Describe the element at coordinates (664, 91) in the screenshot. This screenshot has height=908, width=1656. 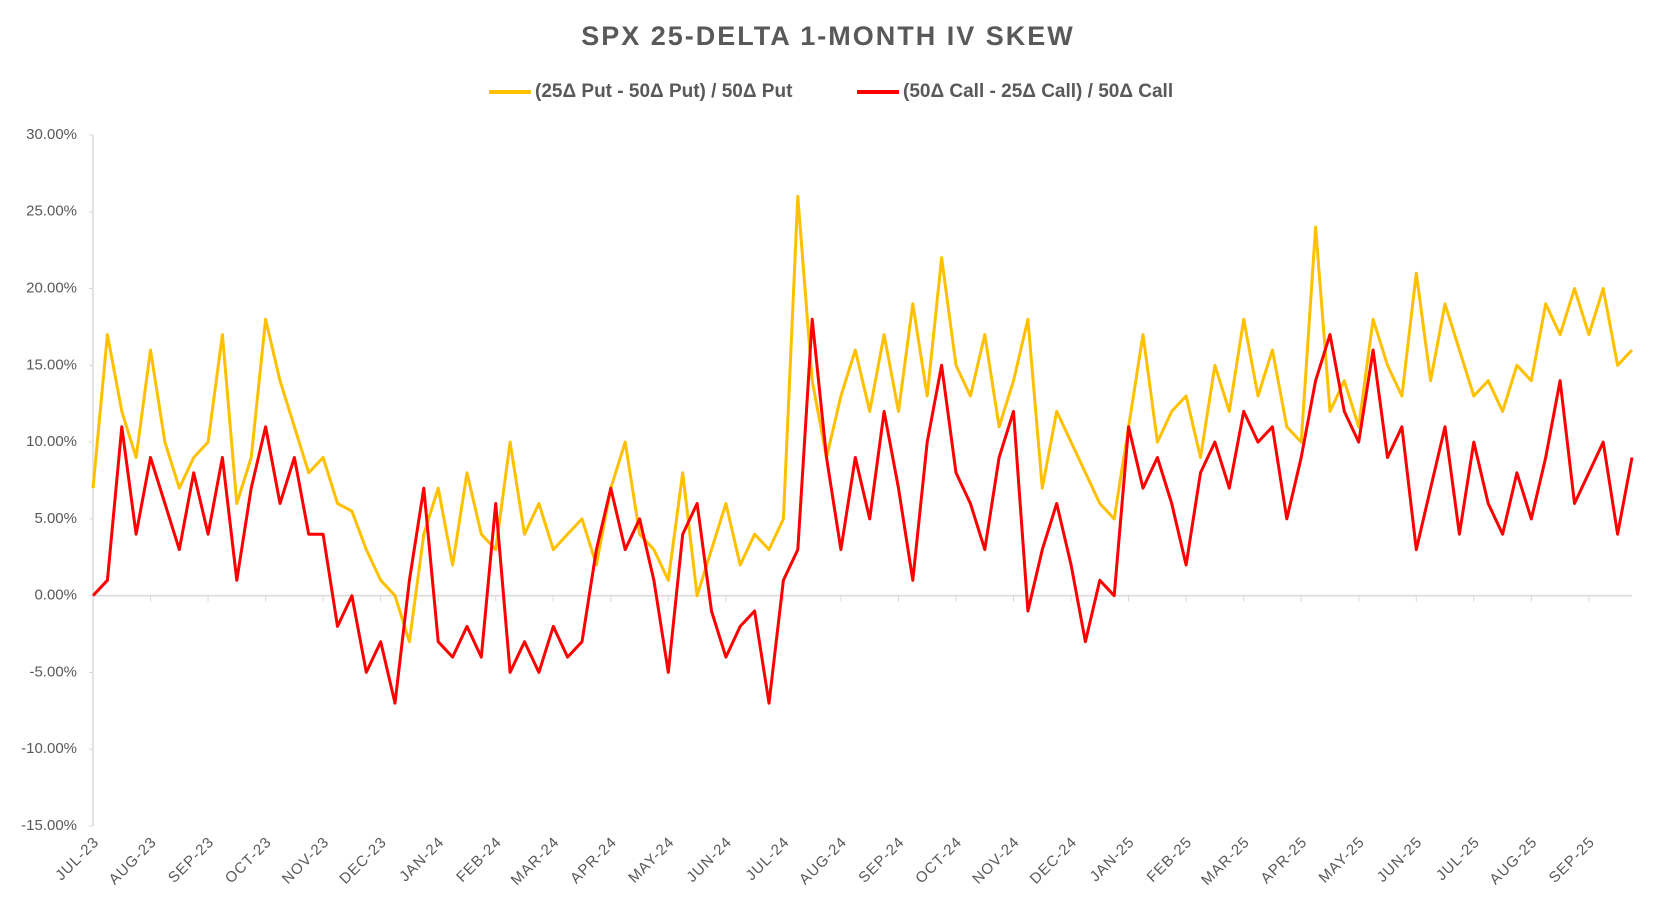
I see `legend-label: (25Δ Put - 50Δ Put) / 50Δ Put` at that location.